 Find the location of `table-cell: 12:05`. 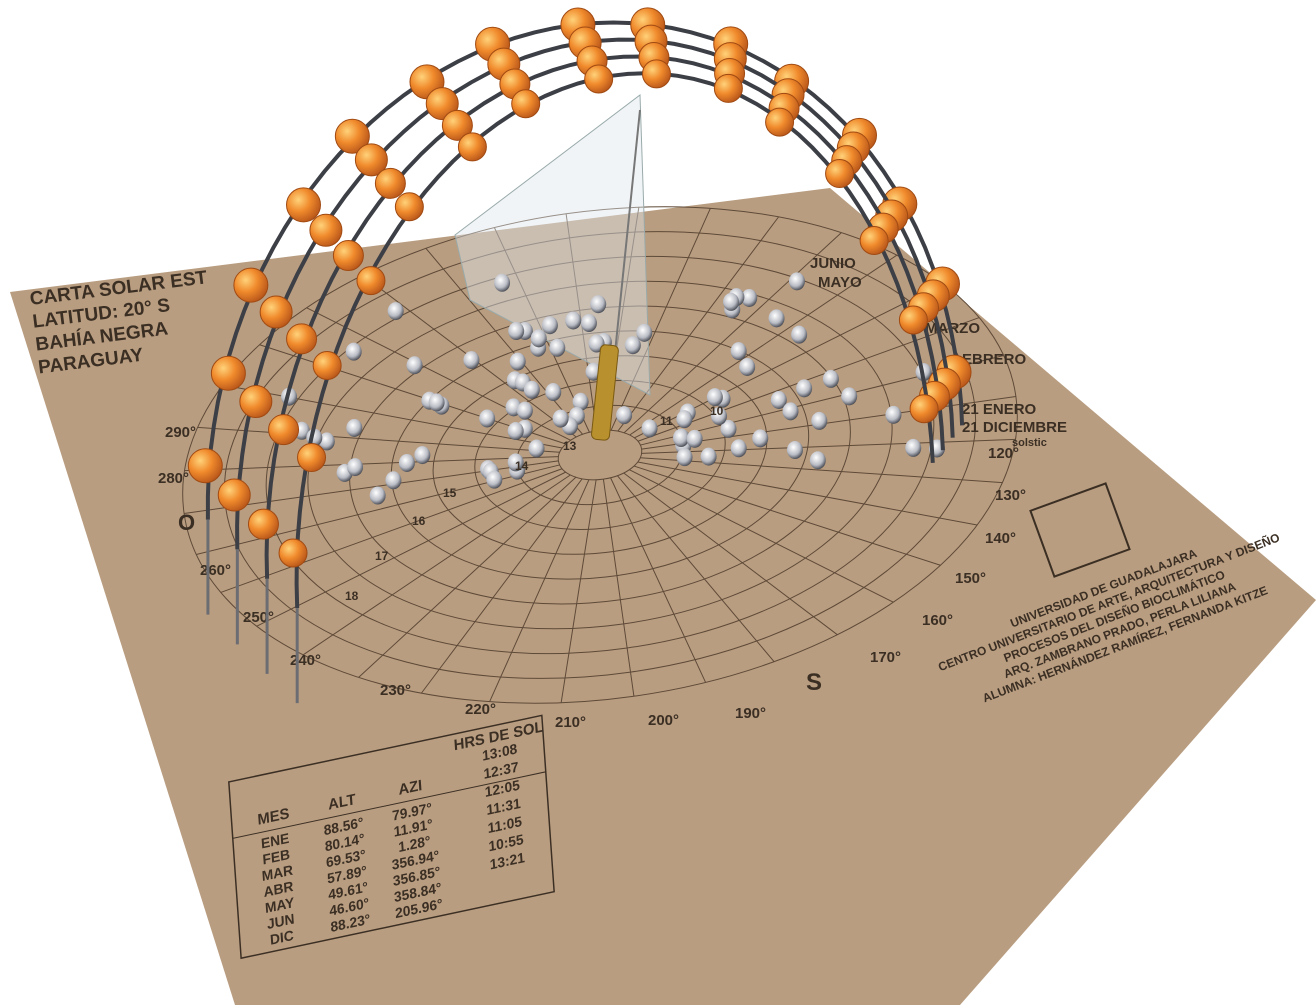

table-cell: 12:05 is located at coordinates (502, 788).